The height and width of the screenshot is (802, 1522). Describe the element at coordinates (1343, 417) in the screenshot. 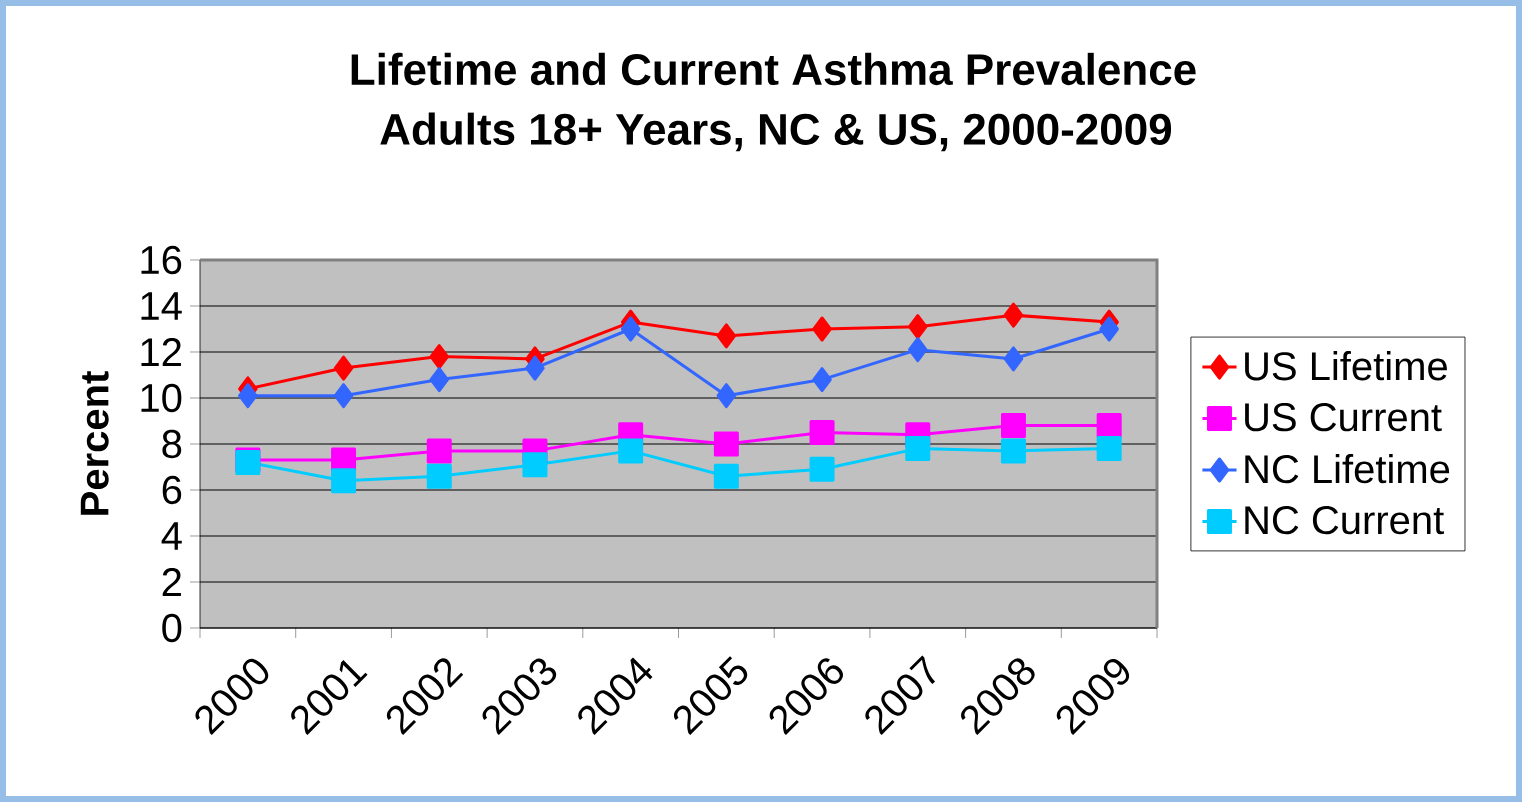

I see `legend-label: US Current` at that location.